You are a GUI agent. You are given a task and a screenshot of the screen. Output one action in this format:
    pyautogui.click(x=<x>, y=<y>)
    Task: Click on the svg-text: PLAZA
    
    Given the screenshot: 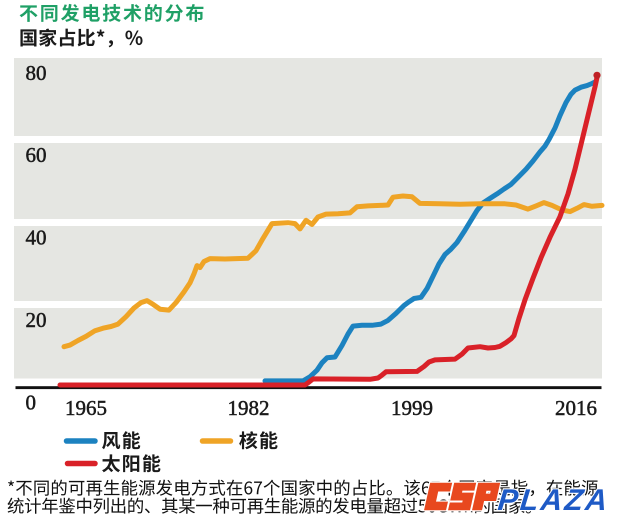 What is the action you would take?
    pyautogui.click(x=553, y=500)
    